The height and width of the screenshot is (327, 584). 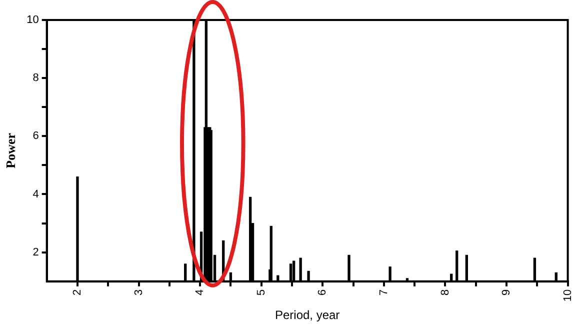 I want to click on x-tick-label: 2, so click(x=78, y=292).